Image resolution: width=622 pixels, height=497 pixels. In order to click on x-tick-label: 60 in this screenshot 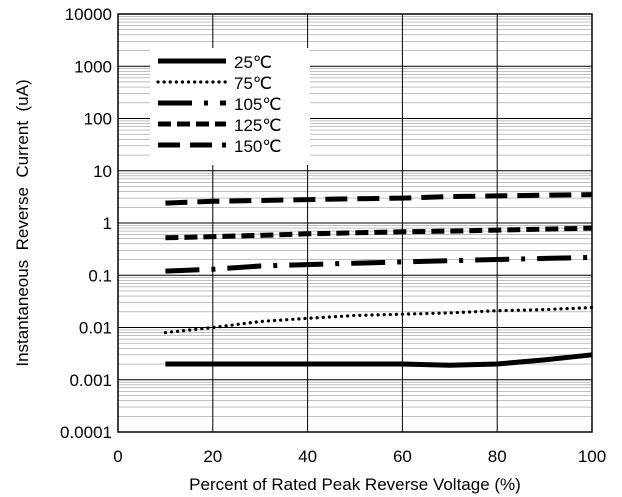, I will do `click(402, 456)`.